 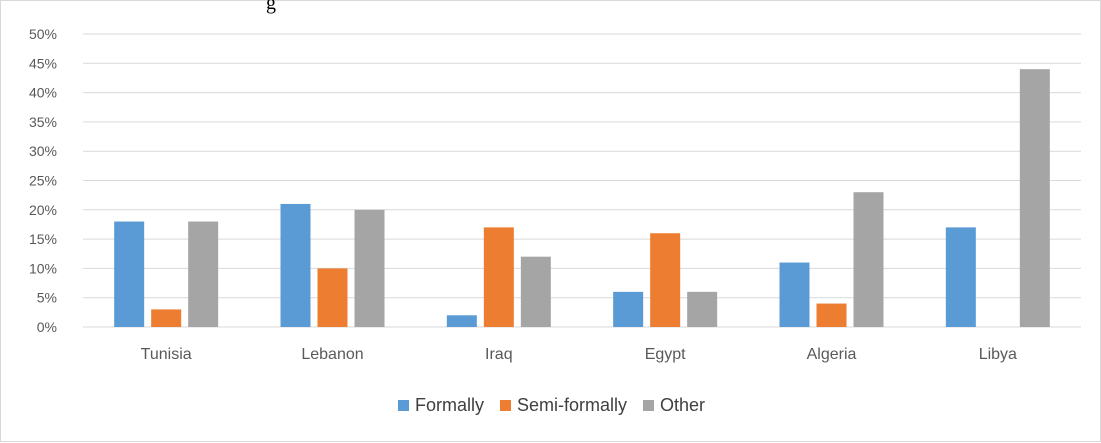 I want to click on x-tick-label: Egypt, so click(x=665, y=354).